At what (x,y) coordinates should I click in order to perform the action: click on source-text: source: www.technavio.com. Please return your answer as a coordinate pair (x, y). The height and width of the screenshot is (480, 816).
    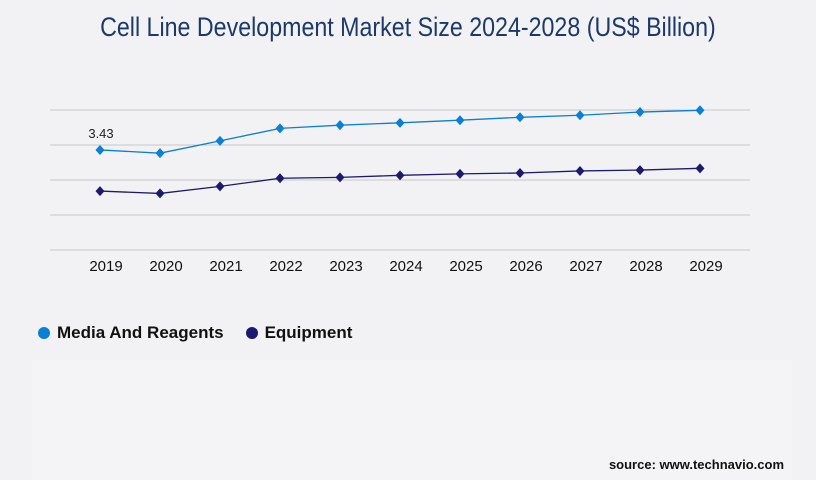
    Looking at the image, I should click on (696, 464).